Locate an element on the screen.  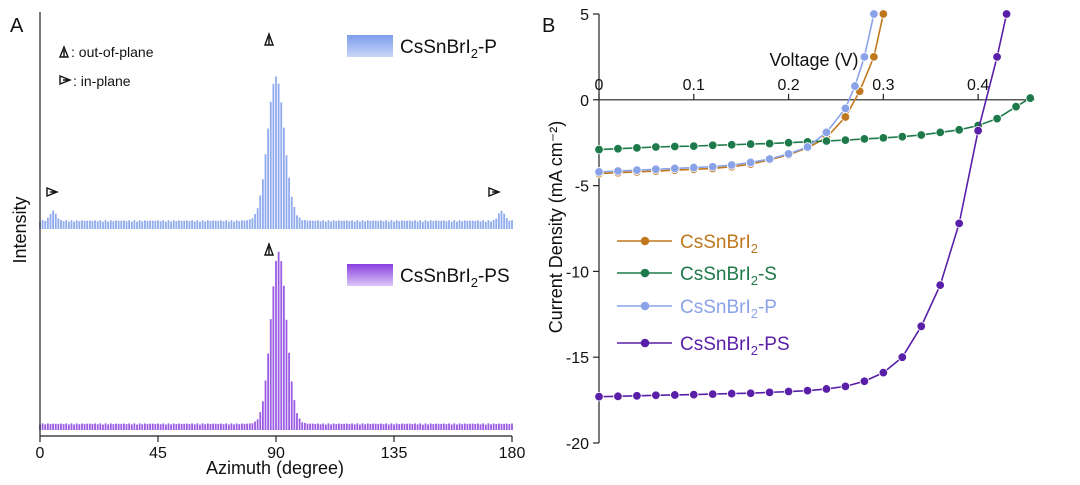
panel-a-xlabel: Azimuth (degree) is located at coordinates (275, 468).